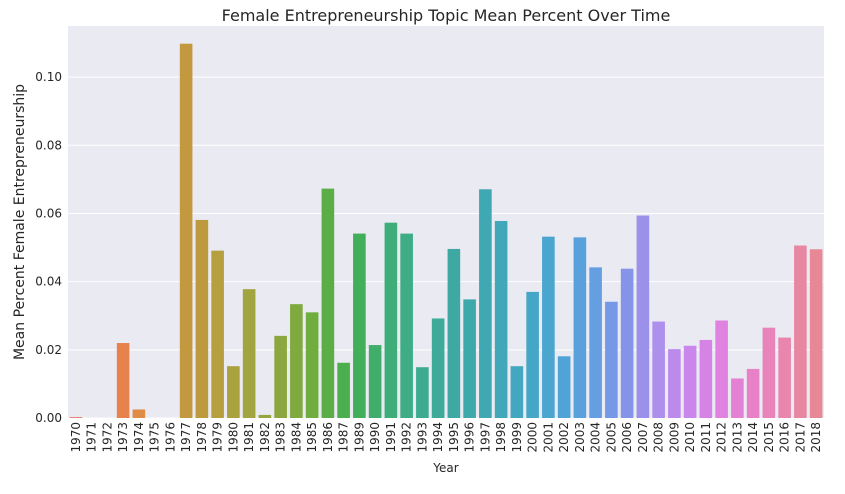  What do you see at coordinates (422, 437) in the screenshot?
I see `x-tick-label: 1993` at bounding box center [422, 437].